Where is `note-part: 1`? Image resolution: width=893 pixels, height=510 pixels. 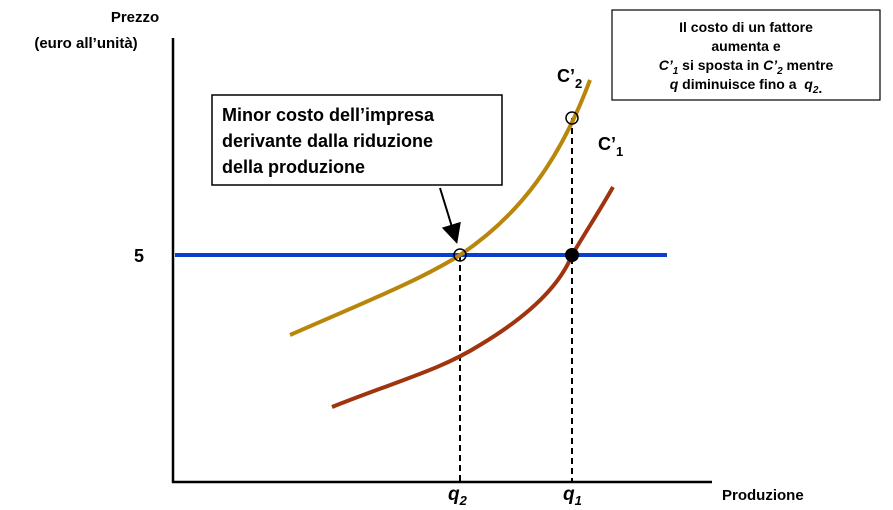 note-part: 1 is located at coordinates (676, 71).